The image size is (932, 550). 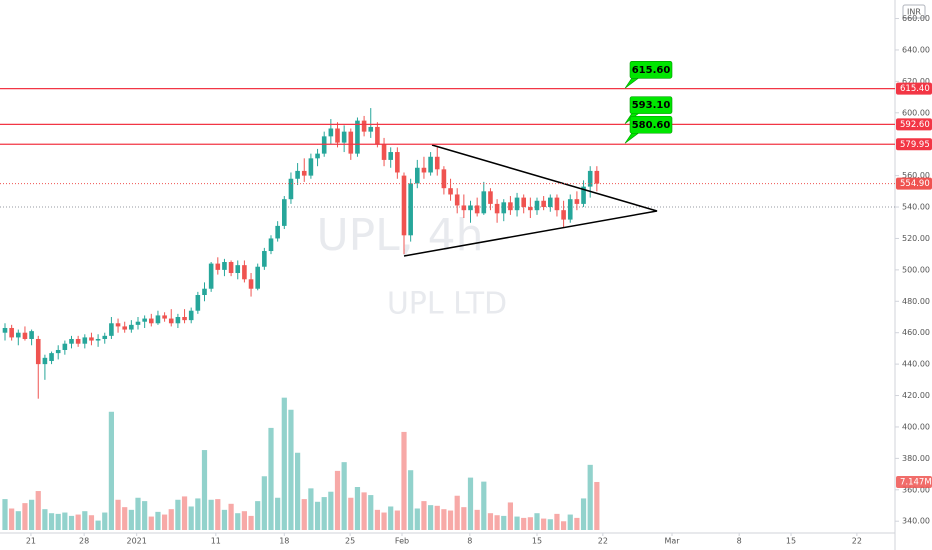 I want to click on callout-label: 615.60, so click(x=651, y=70).